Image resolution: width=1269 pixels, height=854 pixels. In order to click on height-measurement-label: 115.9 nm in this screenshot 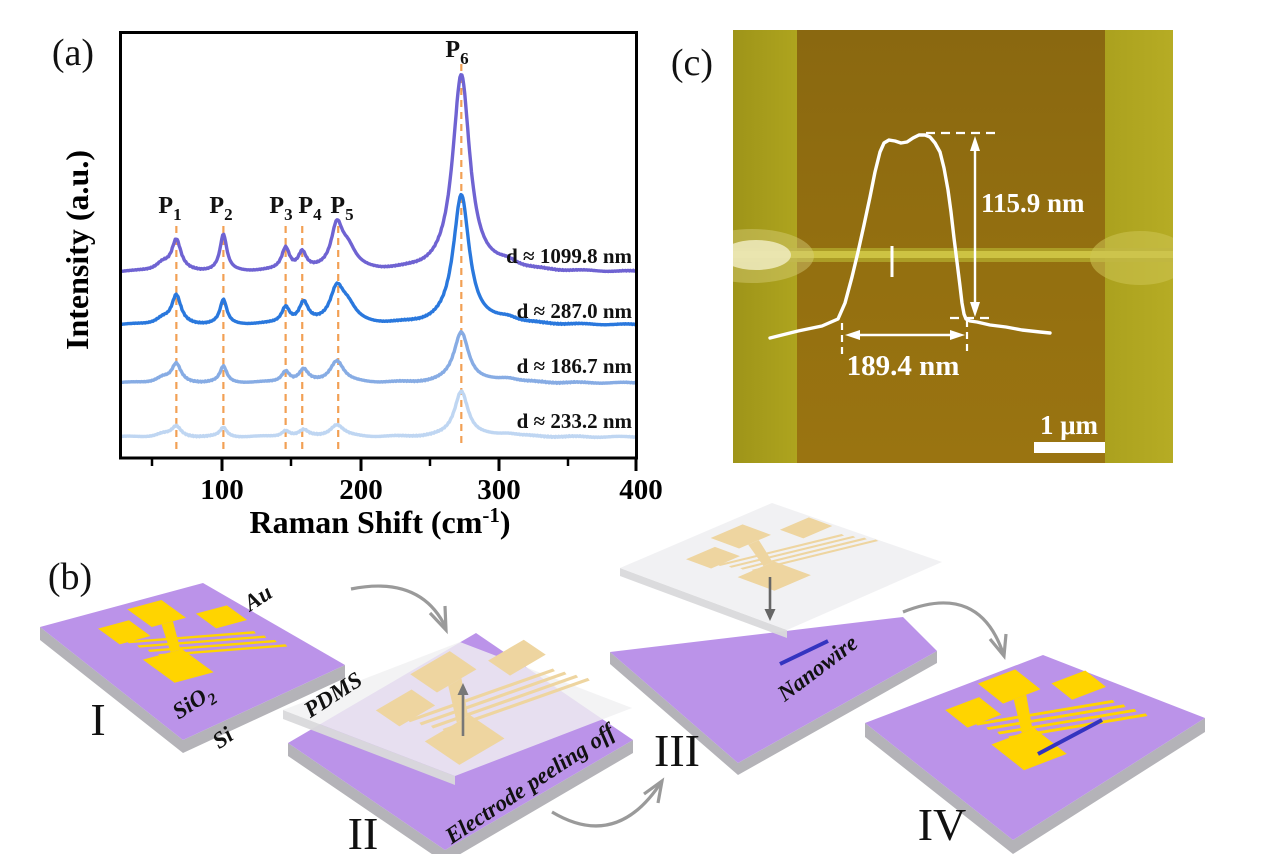, I will do `click(1033, 203)`.